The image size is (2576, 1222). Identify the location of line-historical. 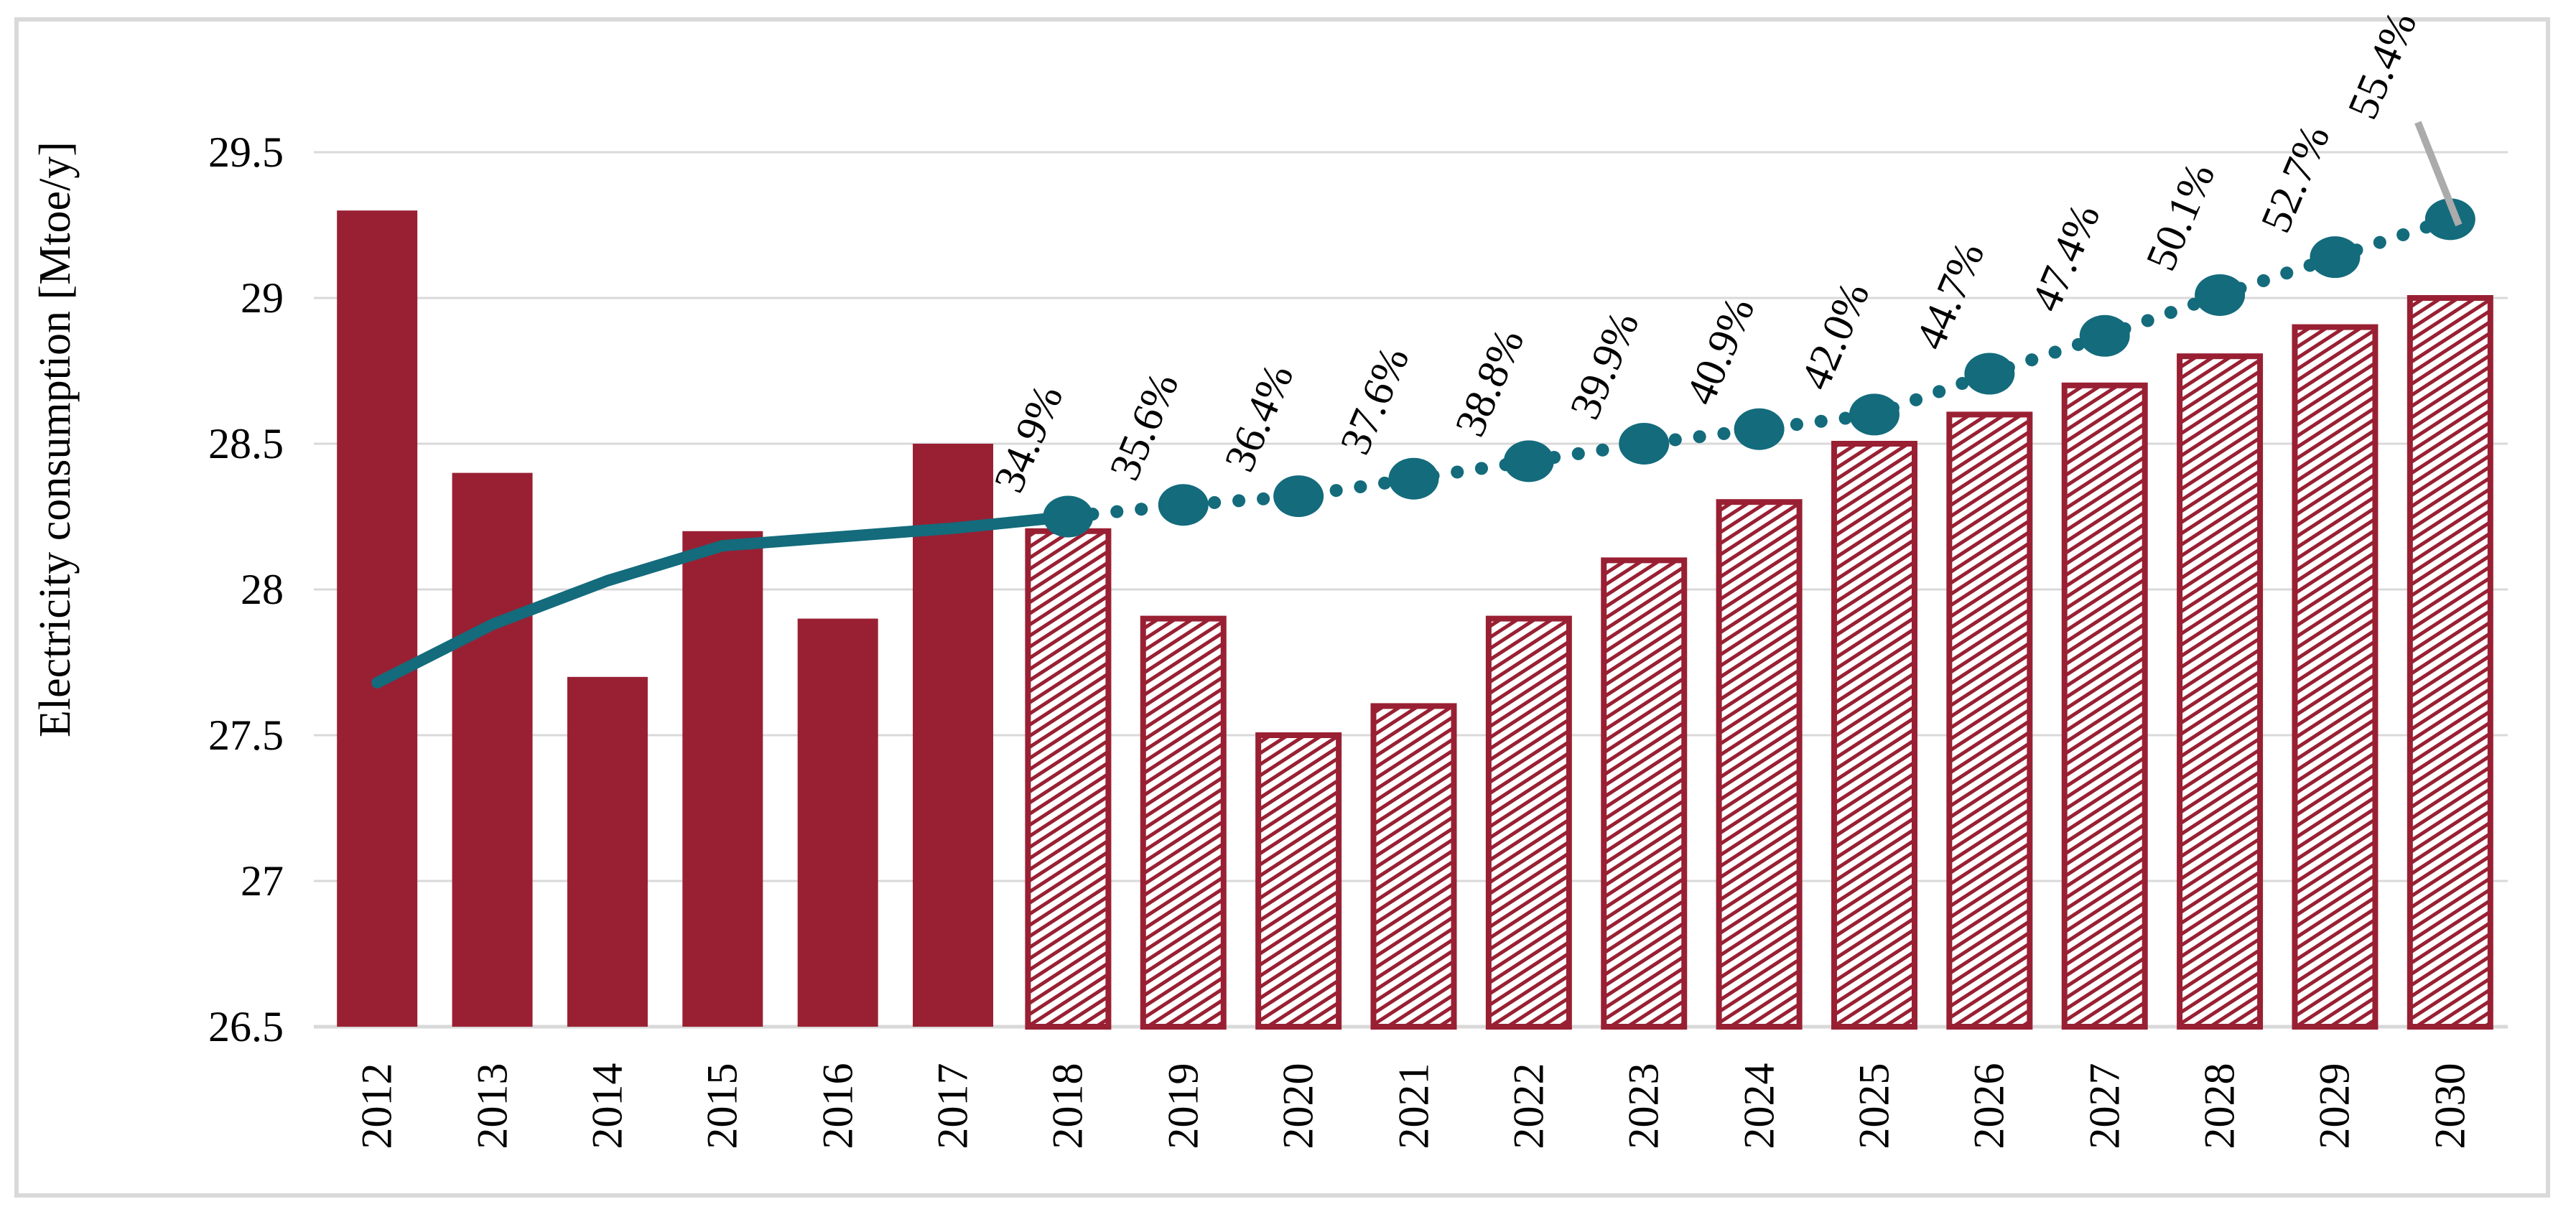
(722, 599).